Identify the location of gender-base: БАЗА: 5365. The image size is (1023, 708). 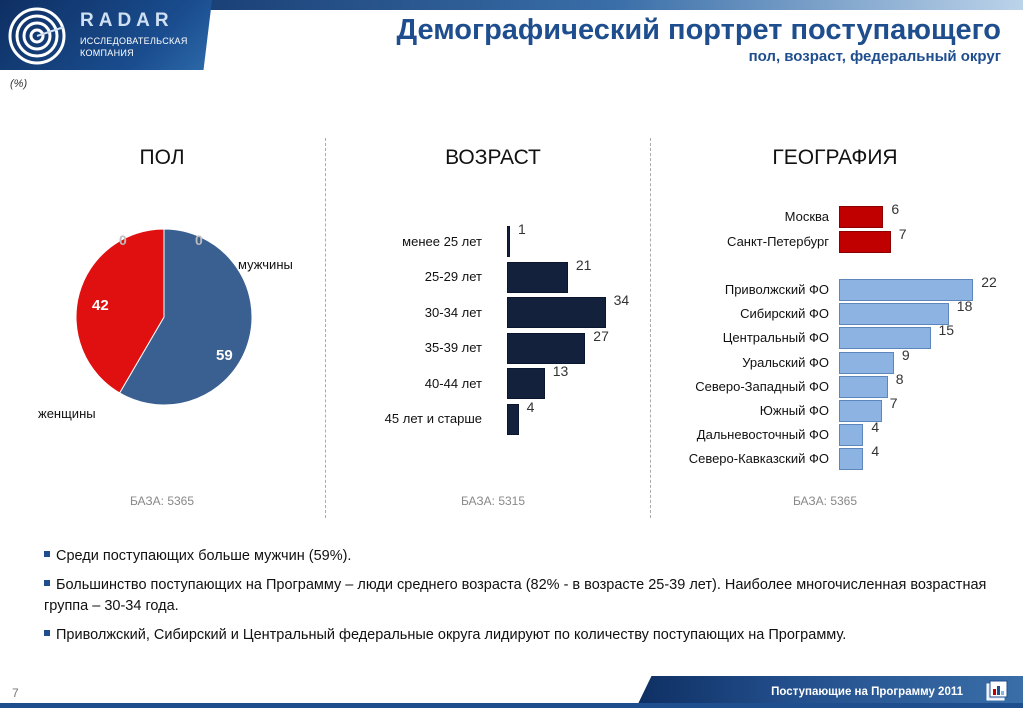
(162, 501).